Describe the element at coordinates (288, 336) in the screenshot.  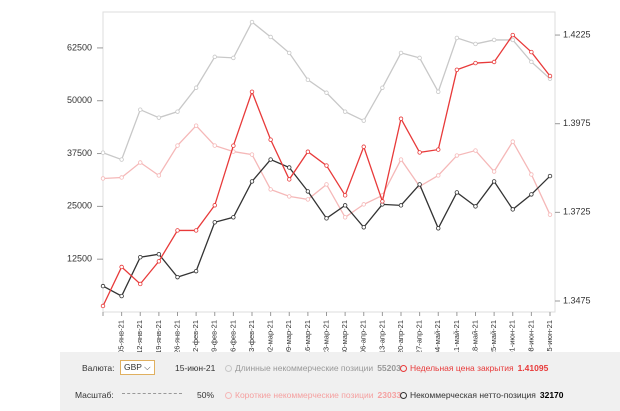
I see `x-tick-label: 09-мар-21` at that location.